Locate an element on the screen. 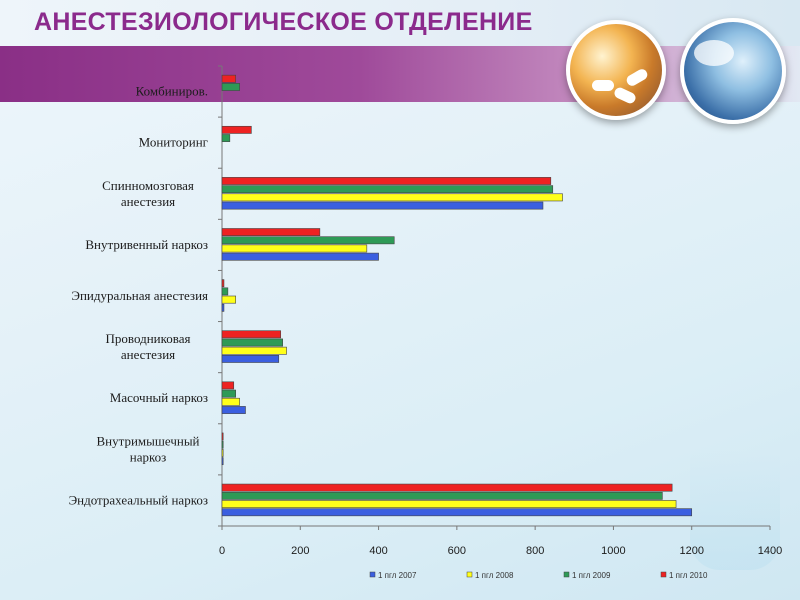 This screenshot has width=800, height=600. category-label: наркоз is located at coordinates (148, 456).